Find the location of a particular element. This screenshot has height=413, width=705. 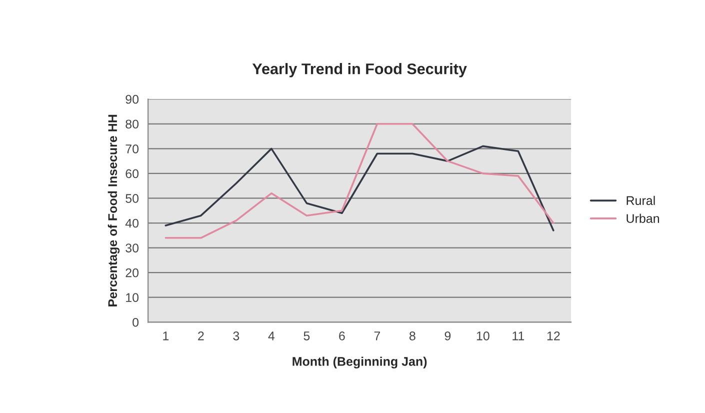

x-tick-label: 7 is located at coordinates (377, 336).